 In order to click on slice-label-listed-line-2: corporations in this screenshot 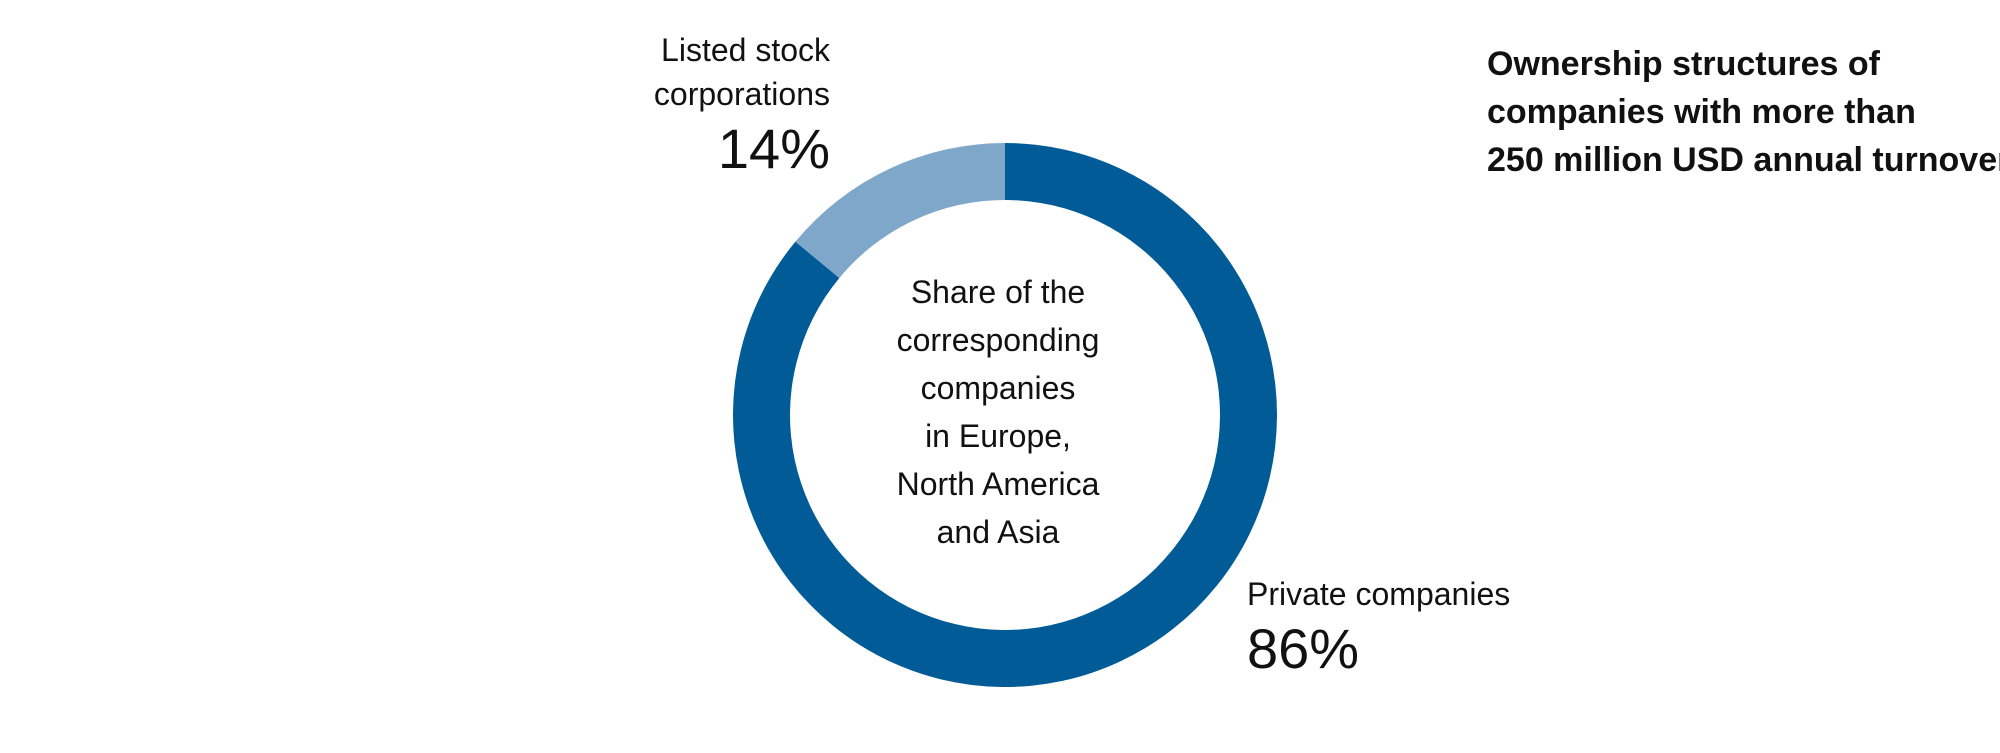, I will do `click(741, 94)`.